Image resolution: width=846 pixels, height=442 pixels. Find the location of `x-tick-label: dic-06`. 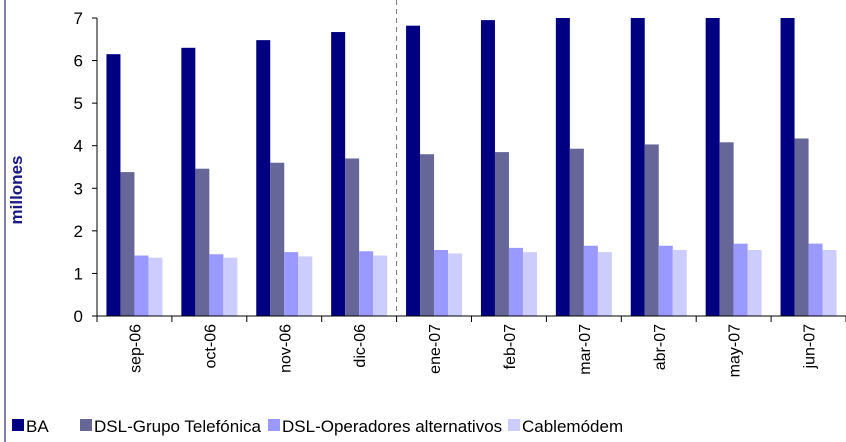

x-tick-label: dic-06 is located at coordinates (360, 346).